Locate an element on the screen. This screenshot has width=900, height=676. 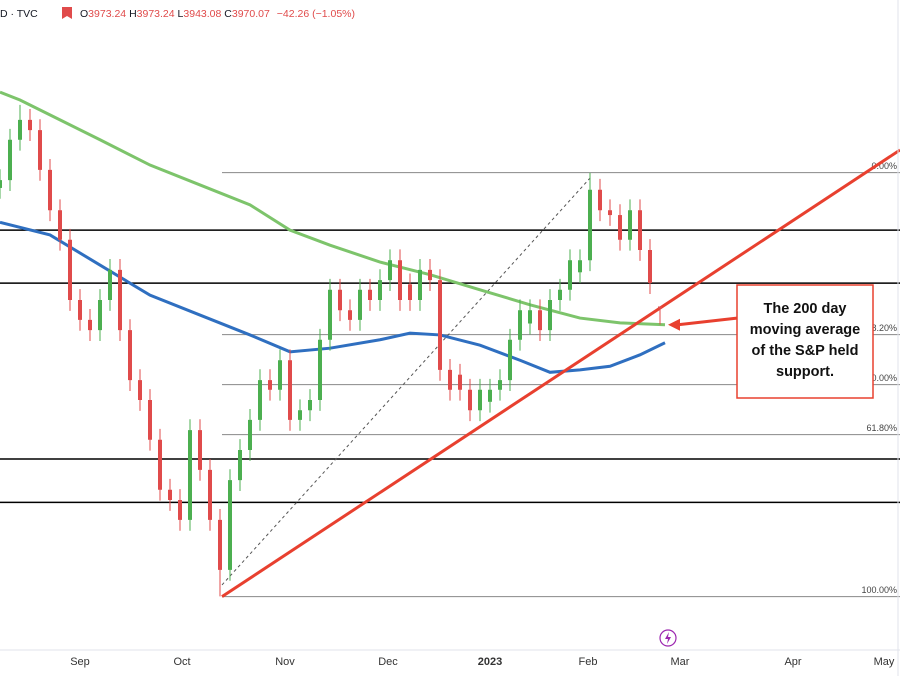
x-tick-label: Oct is located at coordinates (181, 662).